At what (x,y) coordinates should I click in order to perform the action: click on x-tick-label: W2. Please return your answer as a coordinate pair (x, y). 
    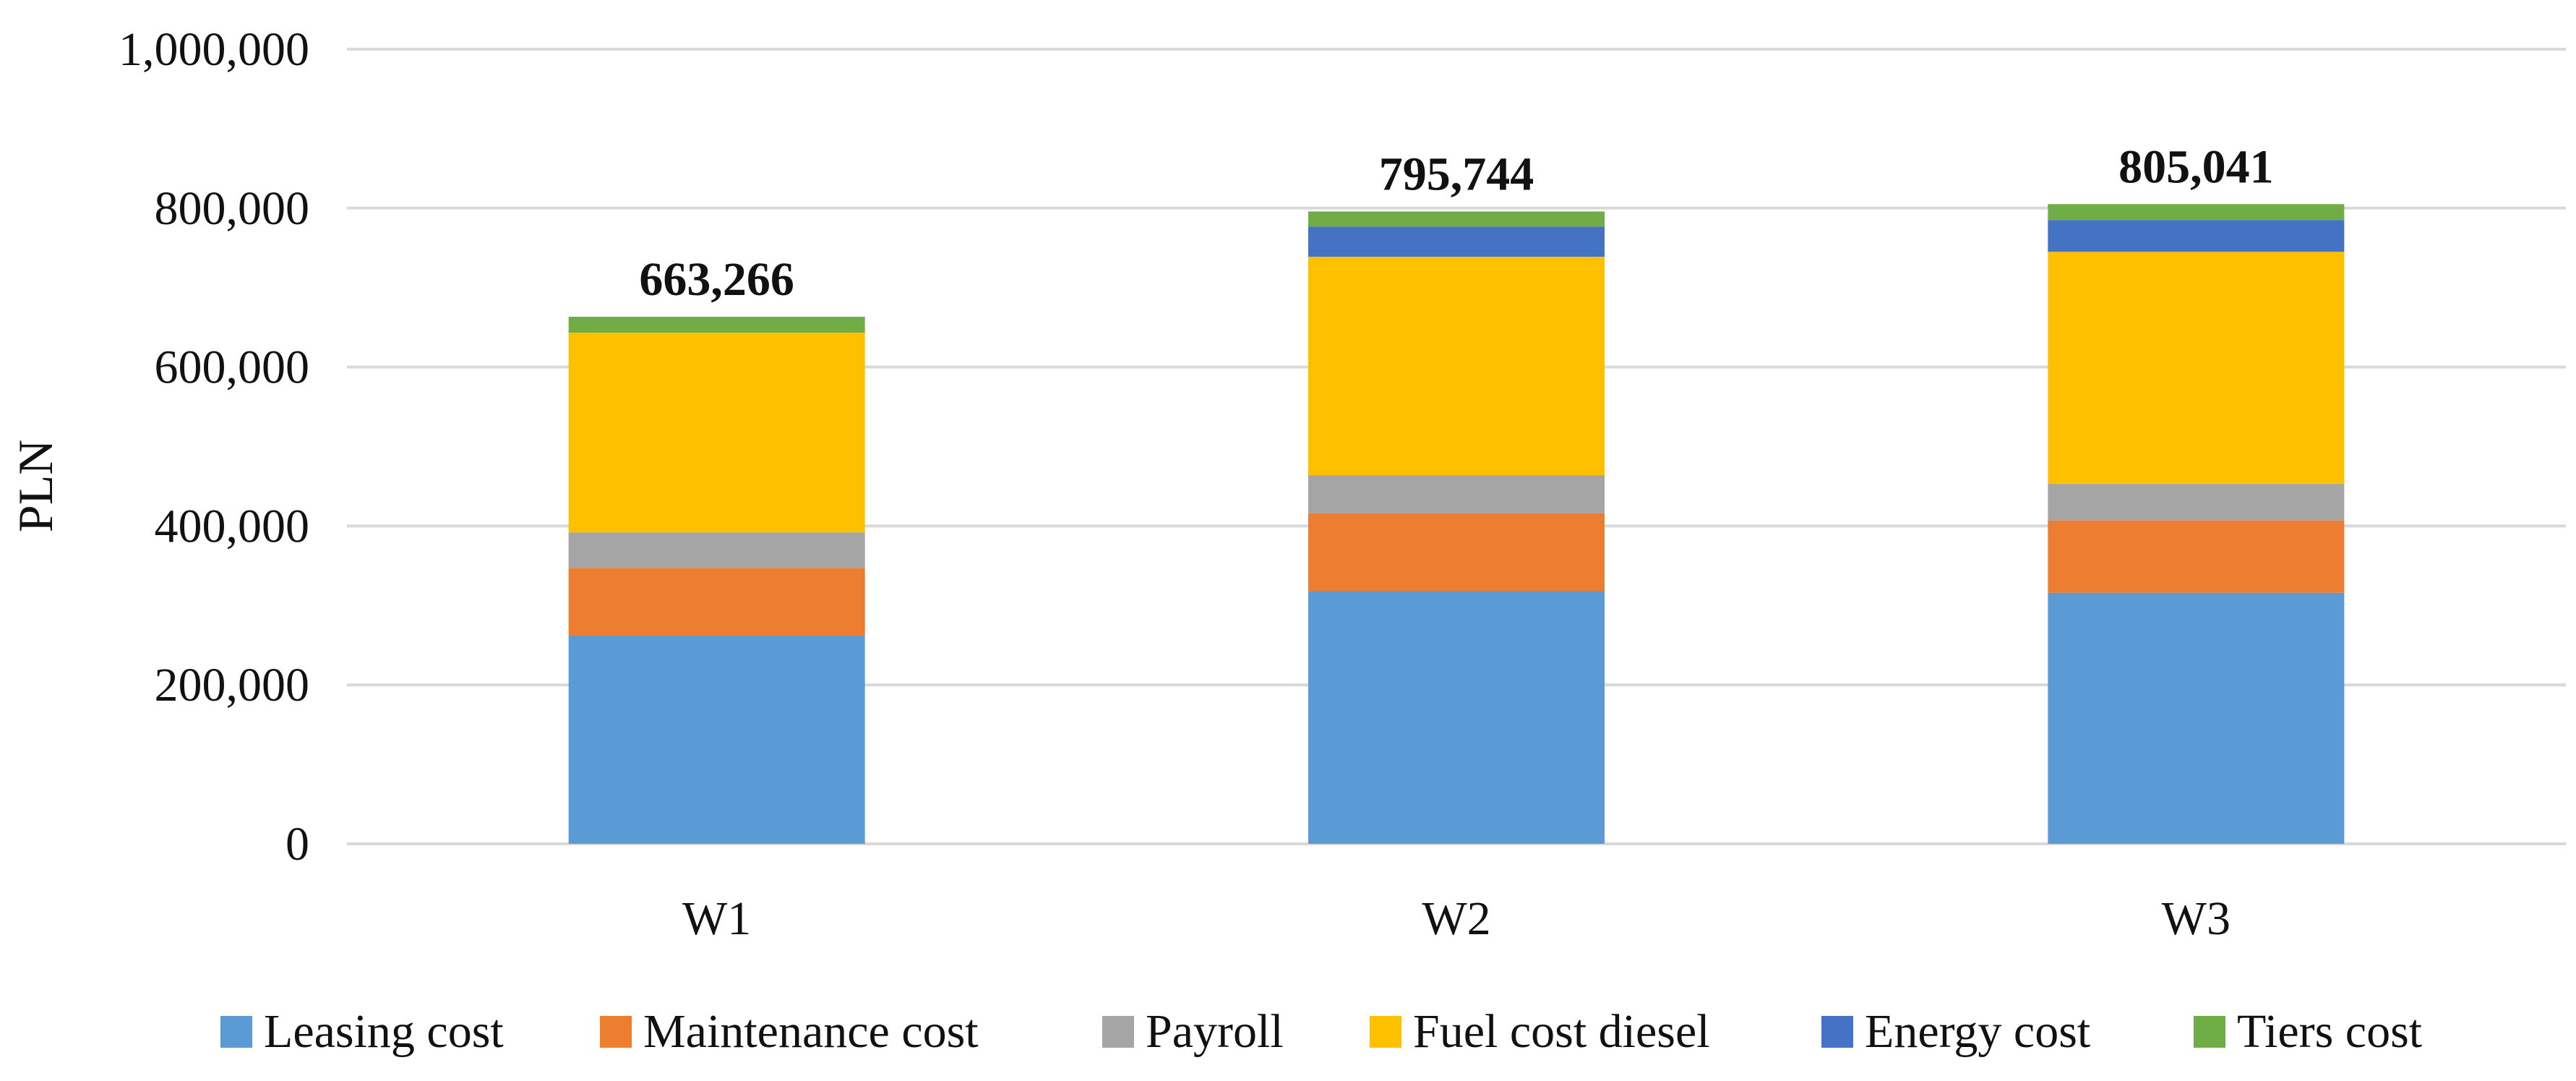
    Looking at the image, I should click on (1456, 919).